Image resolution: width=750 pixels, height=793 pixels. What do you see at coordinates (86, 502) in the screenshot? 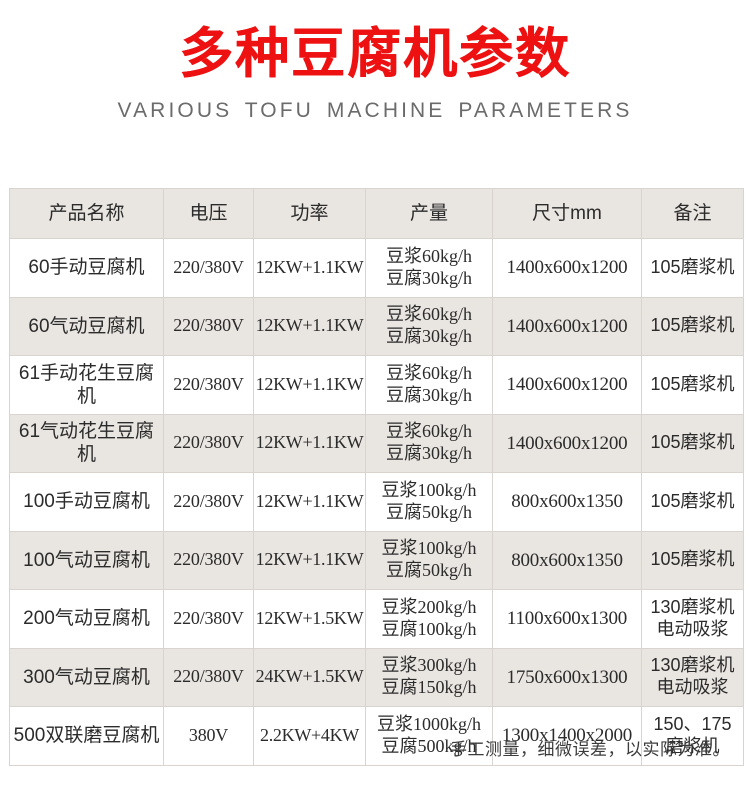
I see `cell-product-name: 100手动豆腐机` at bounding box center [86, 502].